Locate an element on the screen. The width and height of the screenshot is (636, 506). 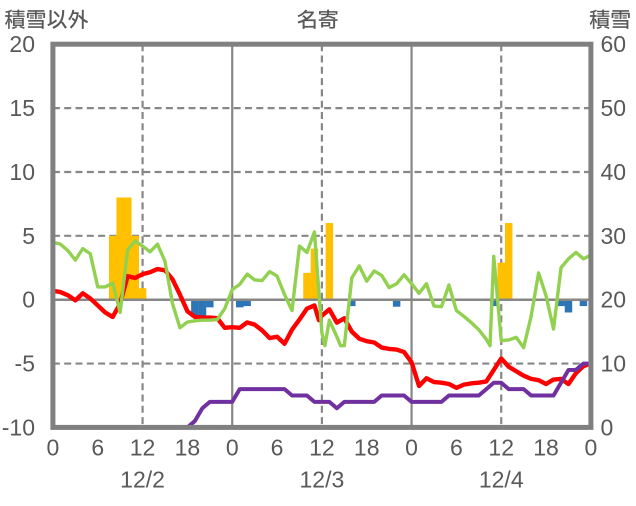
svg-text: 12/3 is located at coordinates (322, 480).